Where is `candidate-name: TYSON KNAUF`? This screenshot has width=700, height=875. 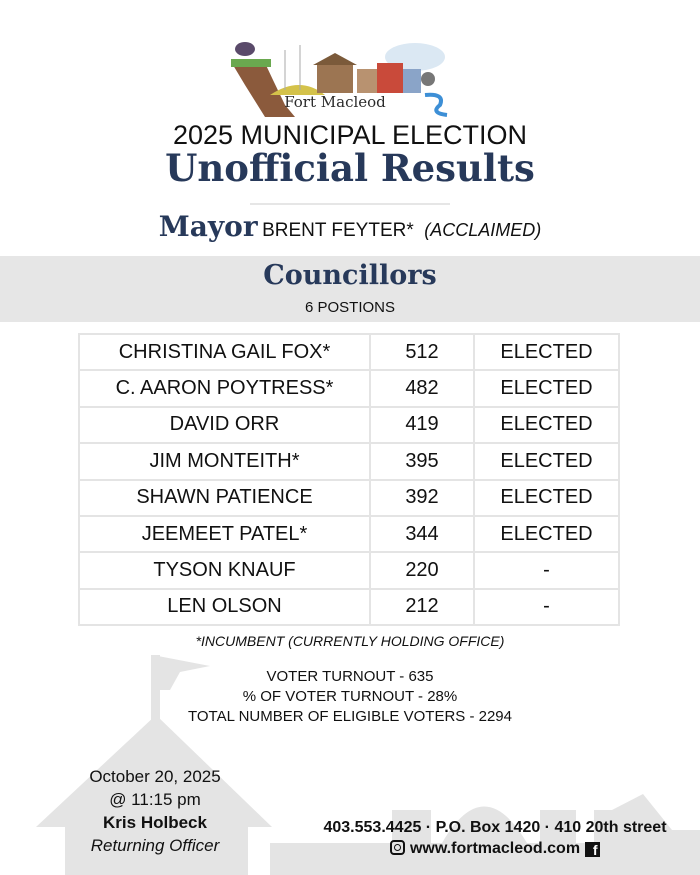
candidate-name: TYSON KNAUF is located at coordinates (224, 570).